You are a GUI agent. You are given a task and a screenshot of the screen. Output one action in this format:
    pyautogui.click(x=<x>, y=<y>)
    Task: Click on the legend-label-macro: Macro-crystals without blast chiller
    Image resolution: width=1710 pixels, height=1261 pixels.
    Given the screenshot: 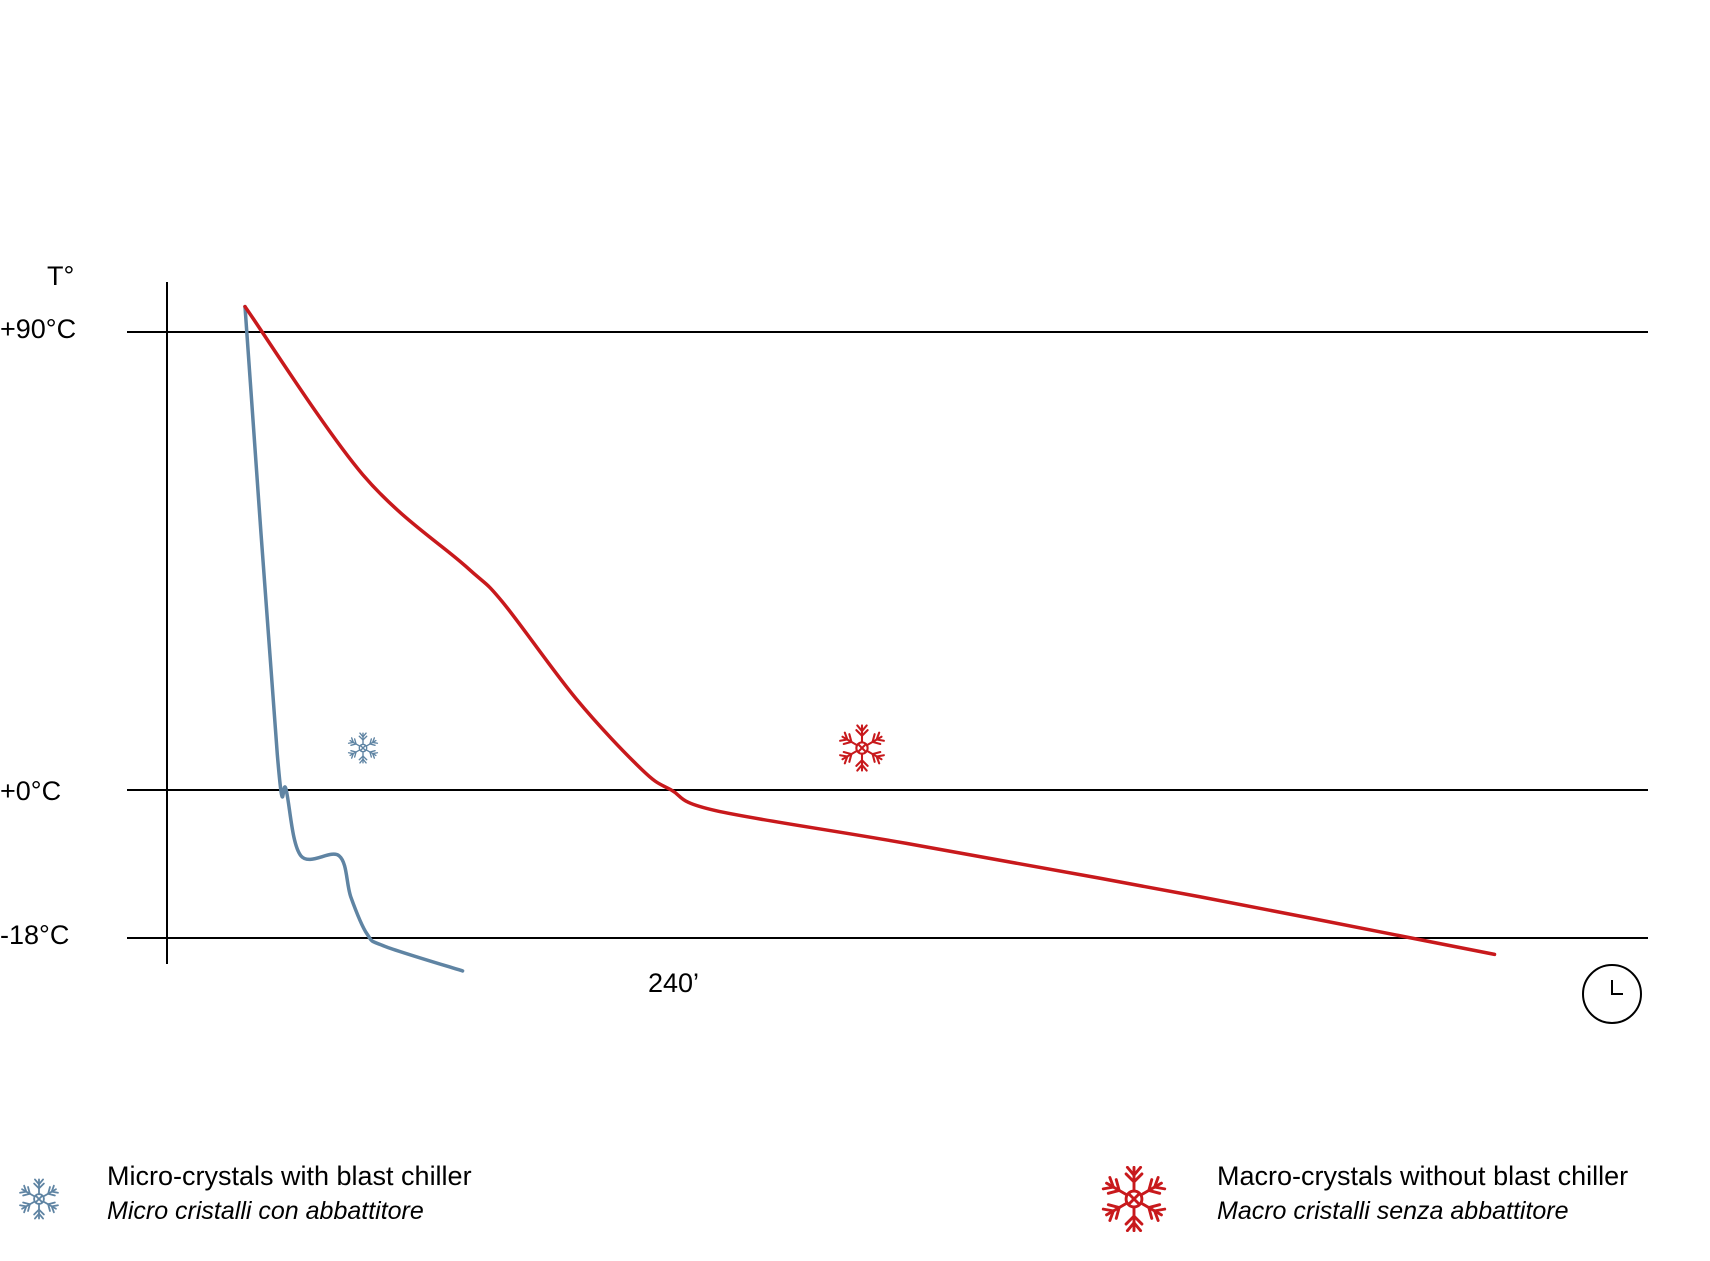 What is the action you would take?
    pyautogui.click(x=1423, y=1176)
    